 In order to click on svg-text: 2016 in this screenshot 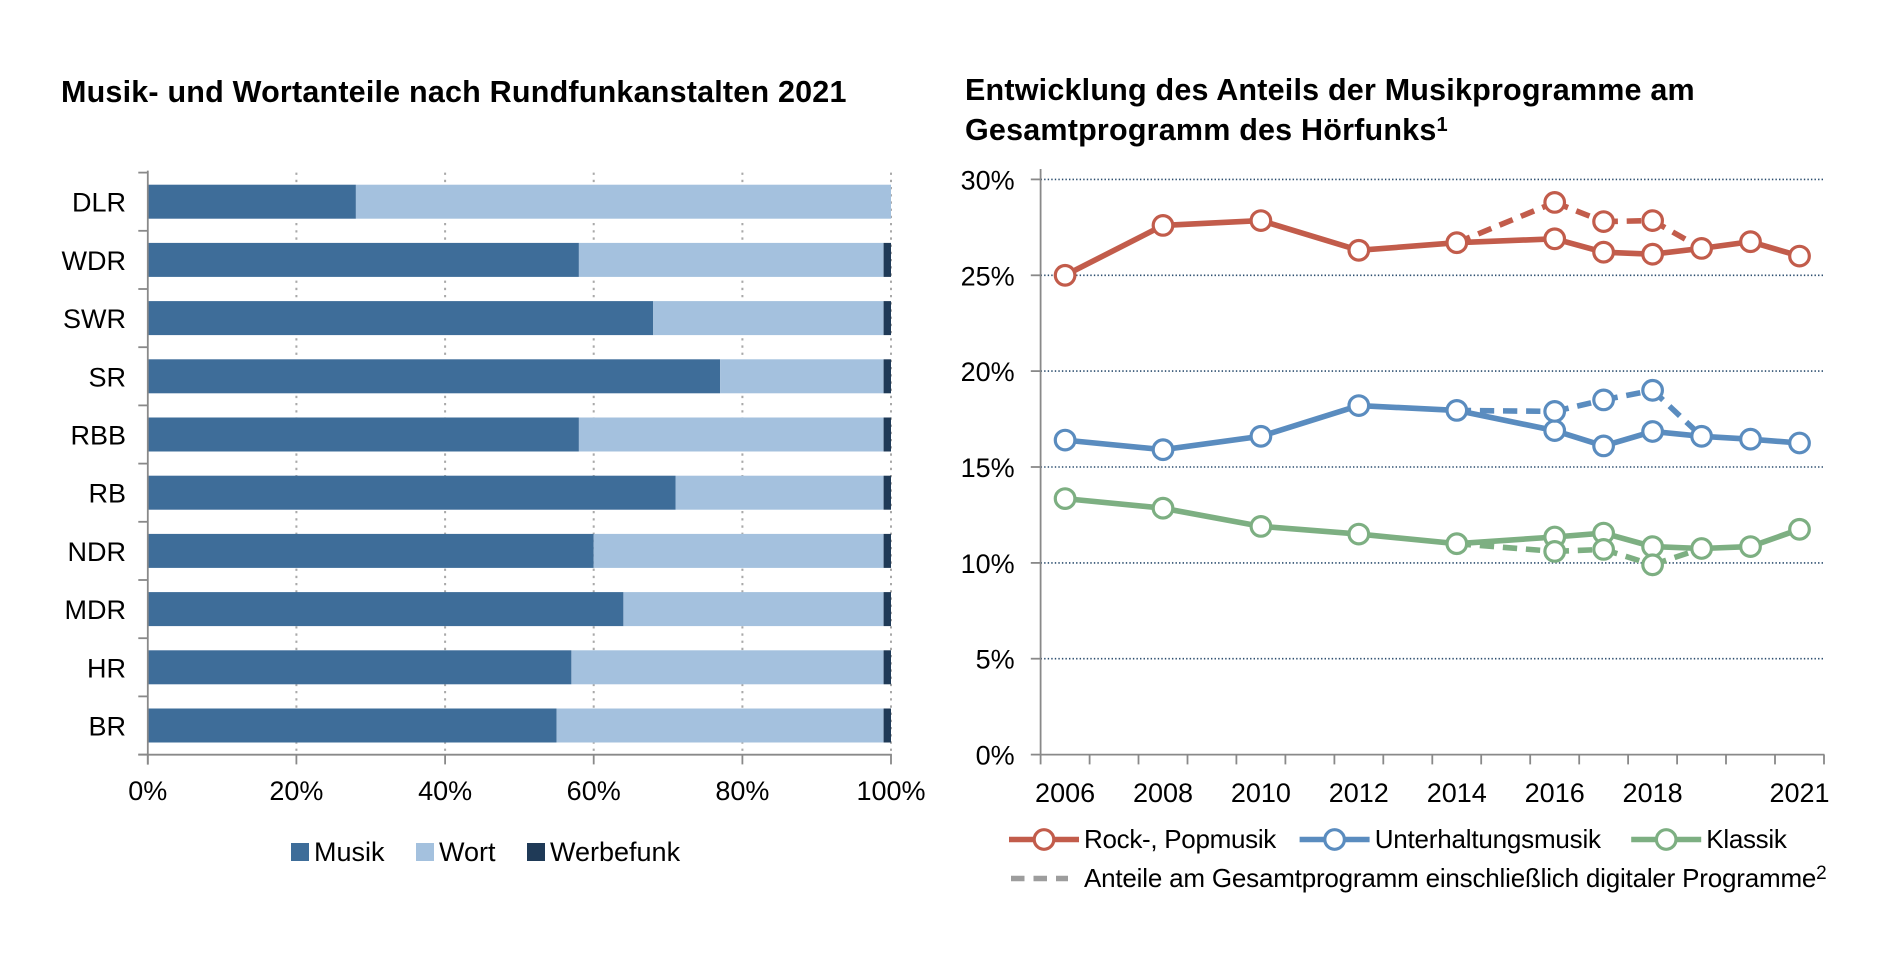, I will do `click(1555, 793)`.